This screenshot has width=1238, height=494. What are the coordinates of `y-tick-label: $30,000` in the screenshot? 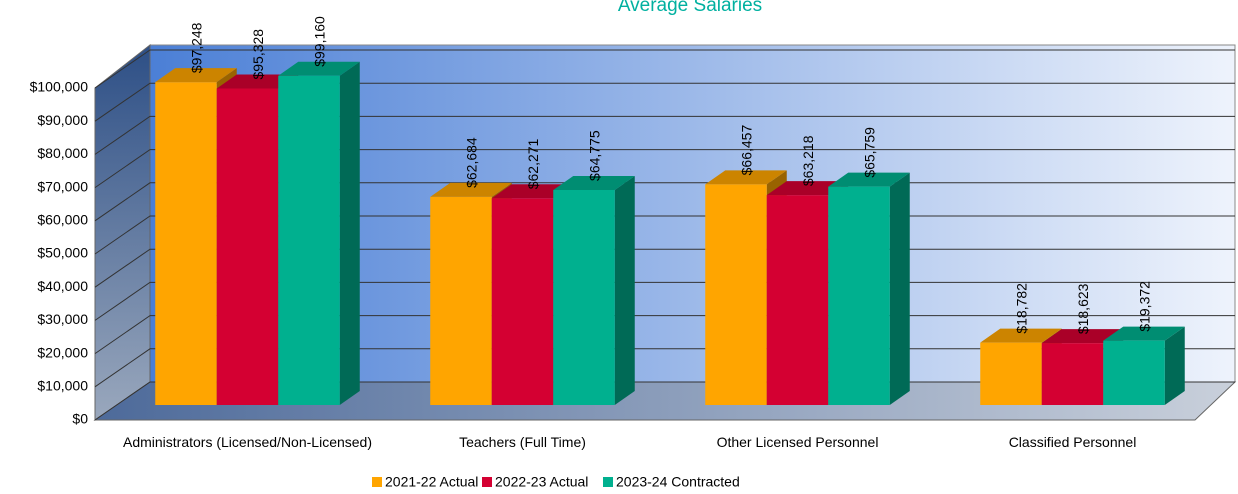 It's located at (62, 319).